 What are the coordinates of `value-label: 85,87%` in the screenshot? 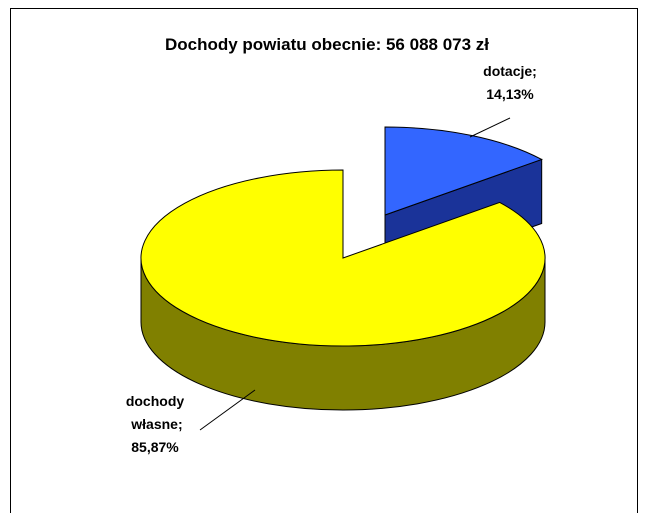 It's located at (155, 447).